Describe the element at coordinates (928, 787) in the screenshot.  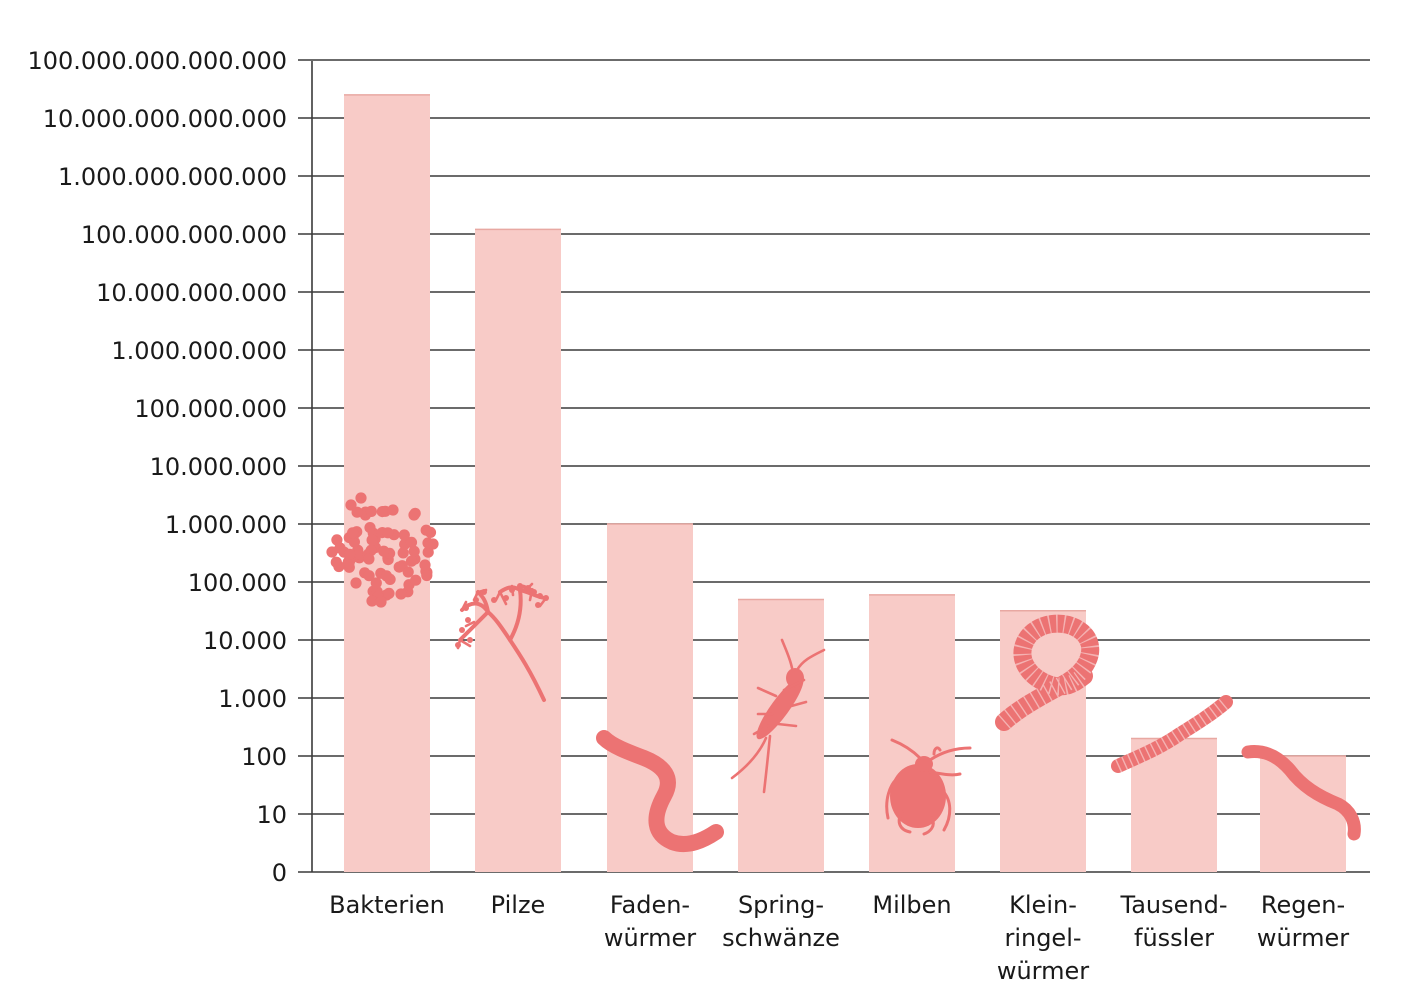
I see `mite-icon` at that location.